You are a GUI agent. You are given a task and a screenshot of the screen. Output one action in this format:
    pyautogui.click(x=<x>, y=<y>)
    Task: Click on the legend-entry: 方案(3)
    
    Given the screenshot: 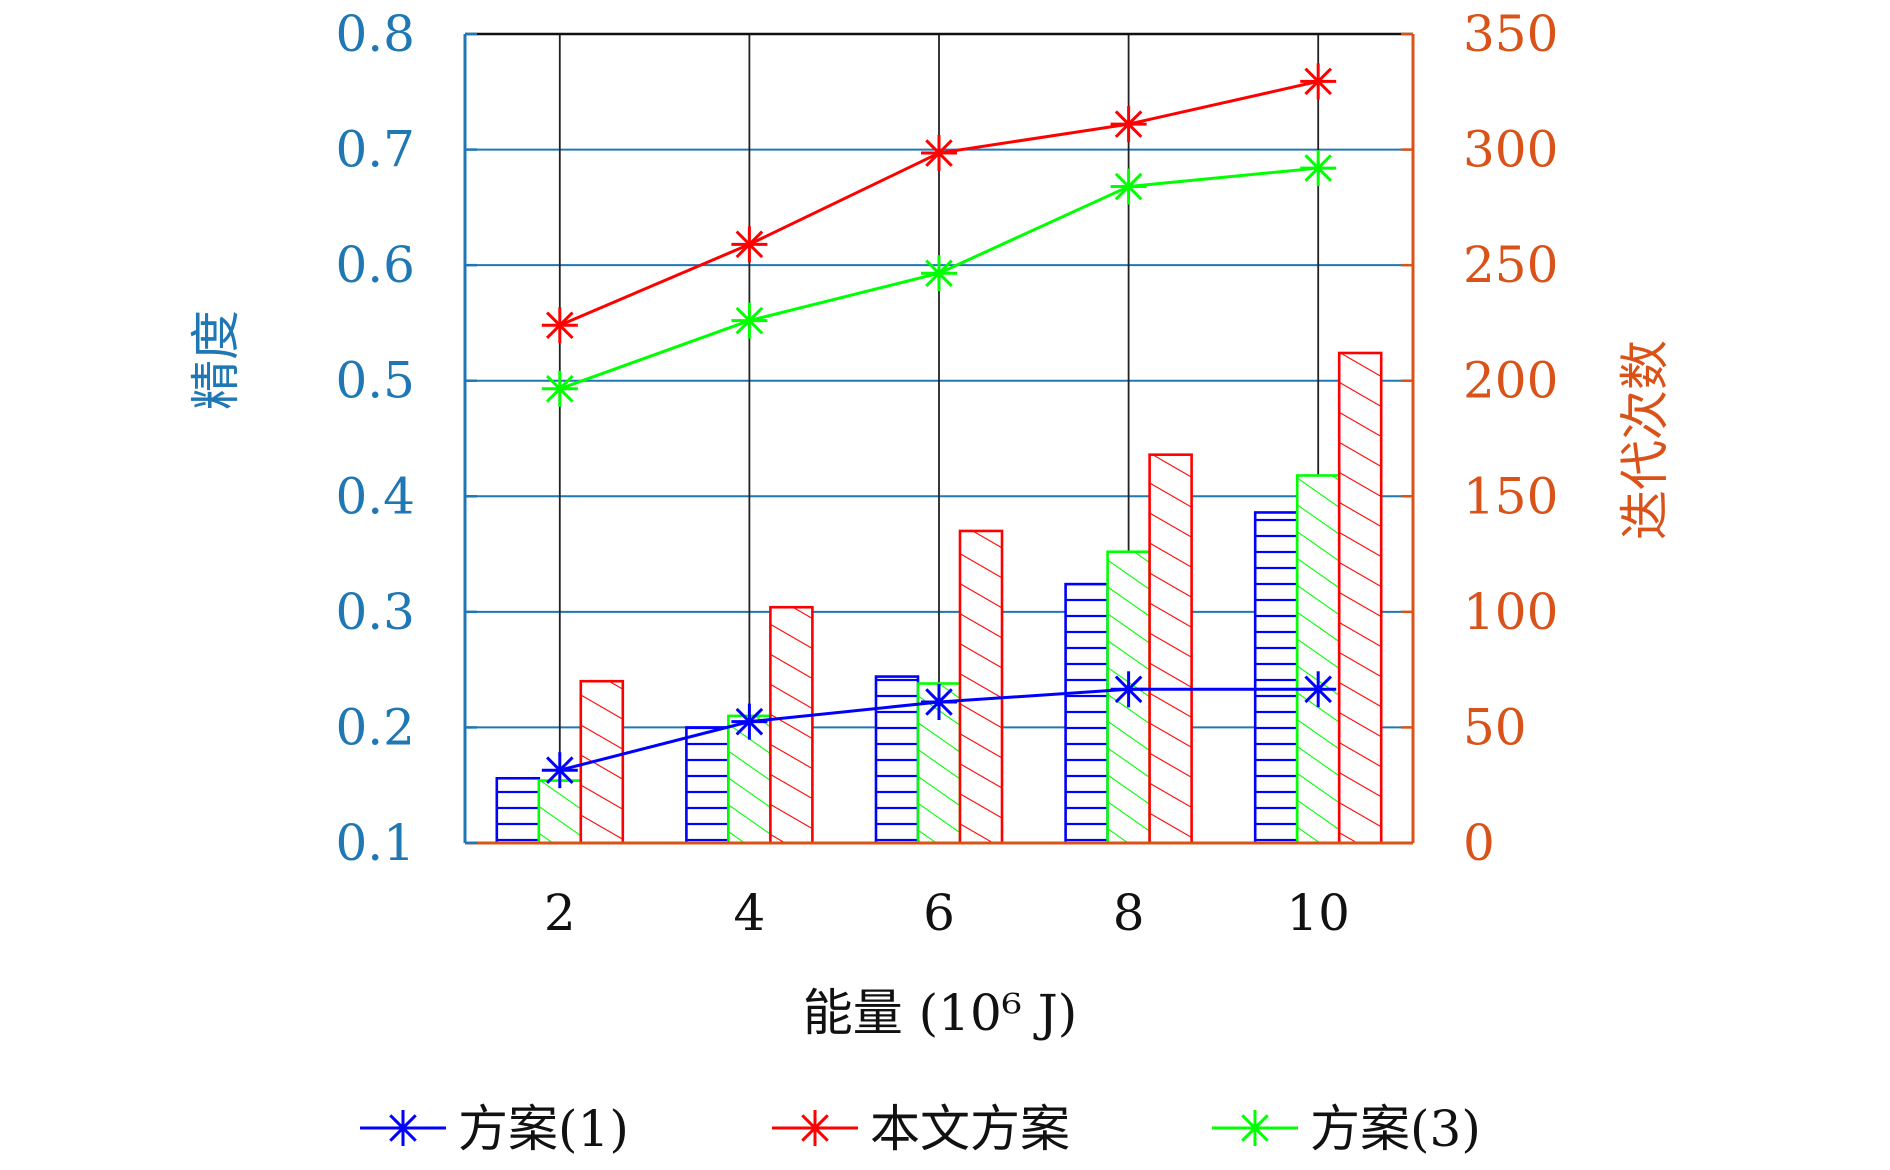 What is the action you would take?
    pyautogui.click(x=1346, y=1129)
    